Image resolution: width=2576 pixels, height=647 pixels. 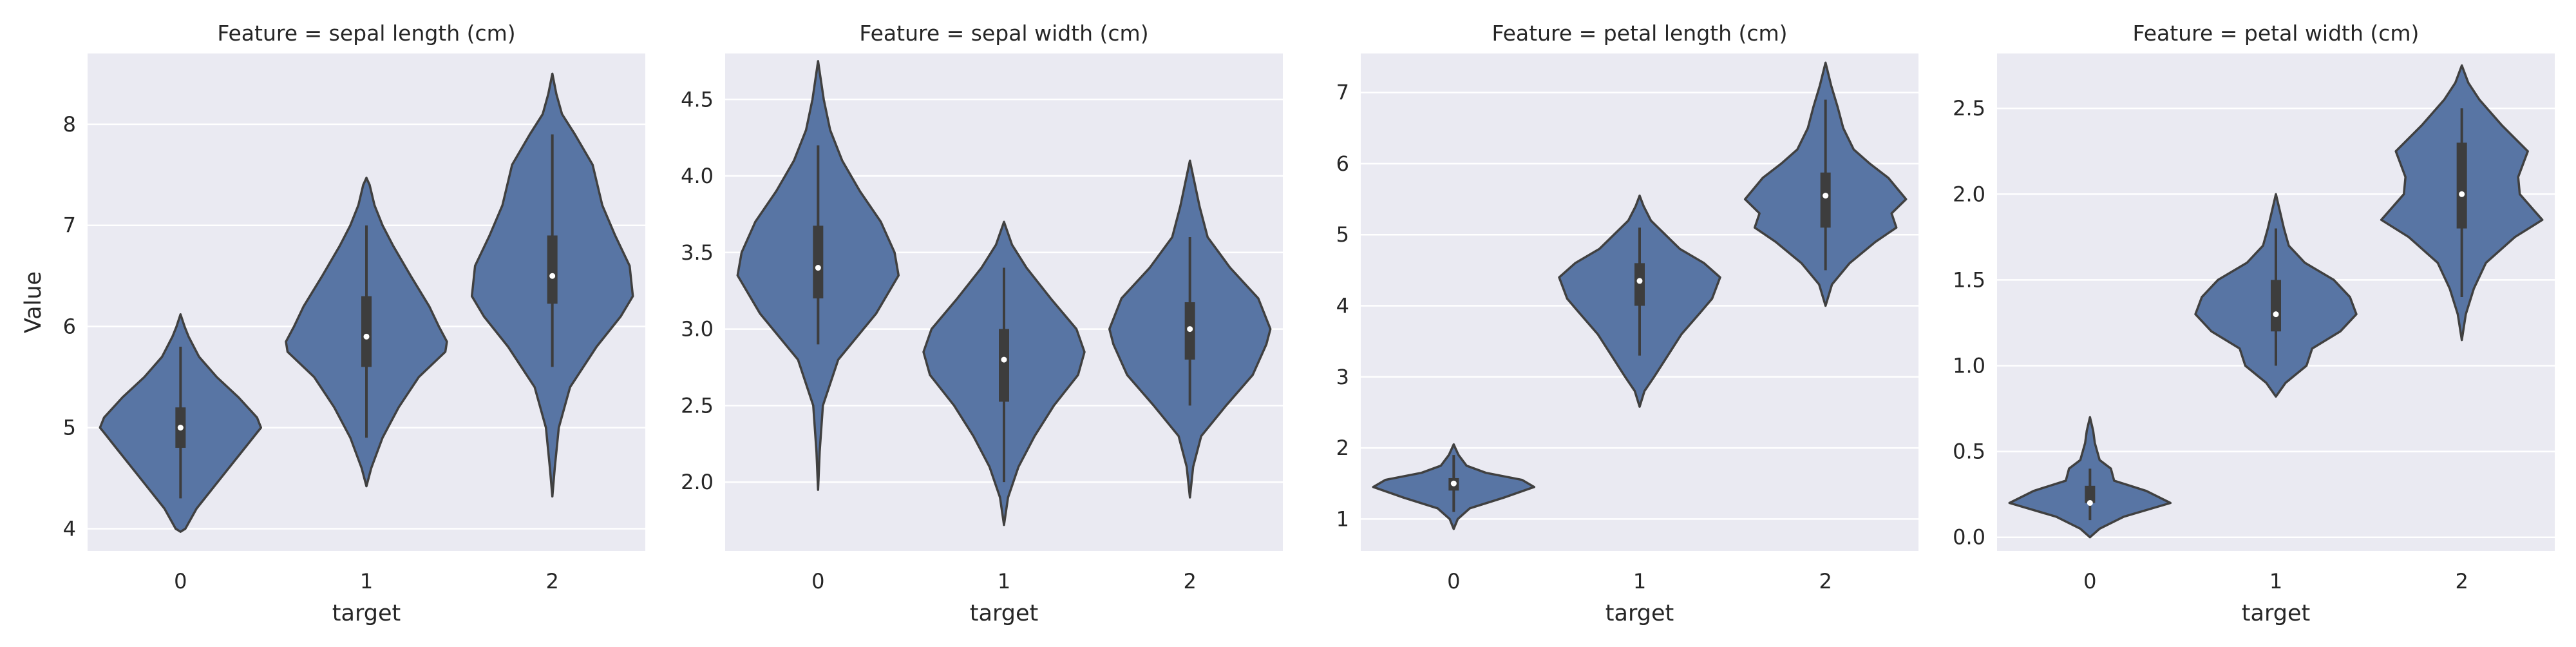 What do you see at coordinates (2462, 194) in the screenshot?
I see `violin-3-2-median` at bounding box center [2462, 194].